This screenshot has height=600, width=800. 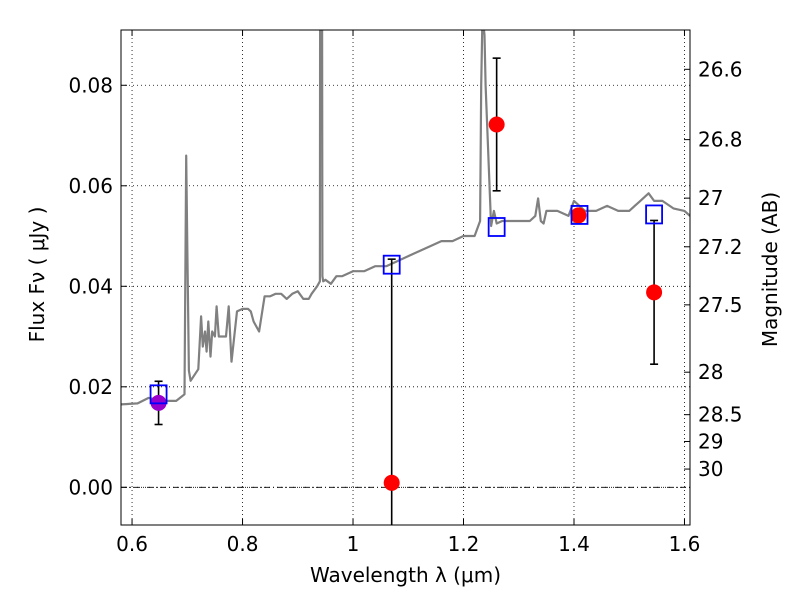 What do you see at coordinates (720, 415) in the screenshot?
I see `magnitude-tick-label: 28.5` at bounding box center [720, 415].